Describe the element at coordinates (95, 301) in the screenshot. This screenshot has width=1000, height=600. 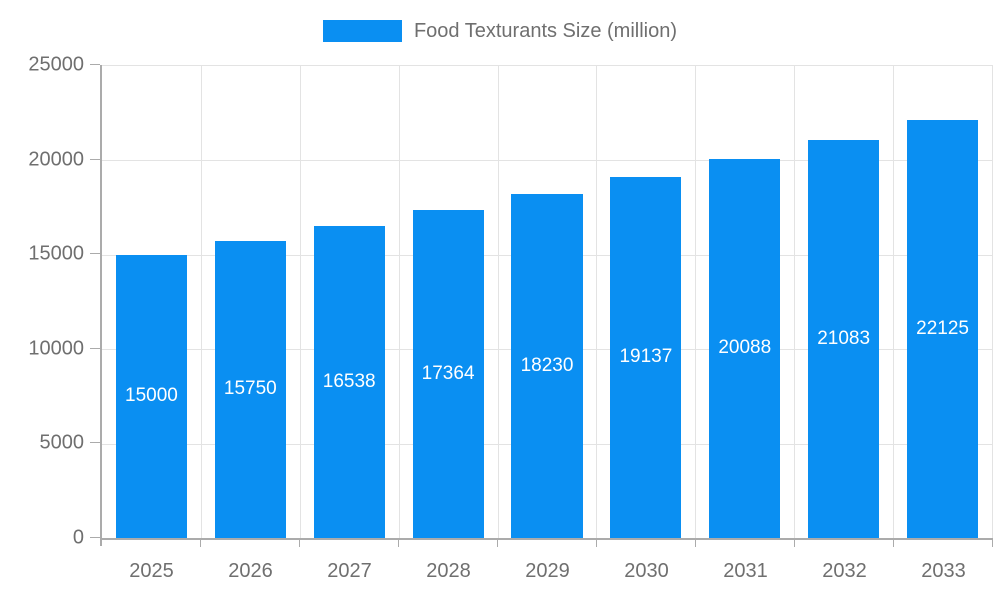
I see `y-axis-ticks` at that location.